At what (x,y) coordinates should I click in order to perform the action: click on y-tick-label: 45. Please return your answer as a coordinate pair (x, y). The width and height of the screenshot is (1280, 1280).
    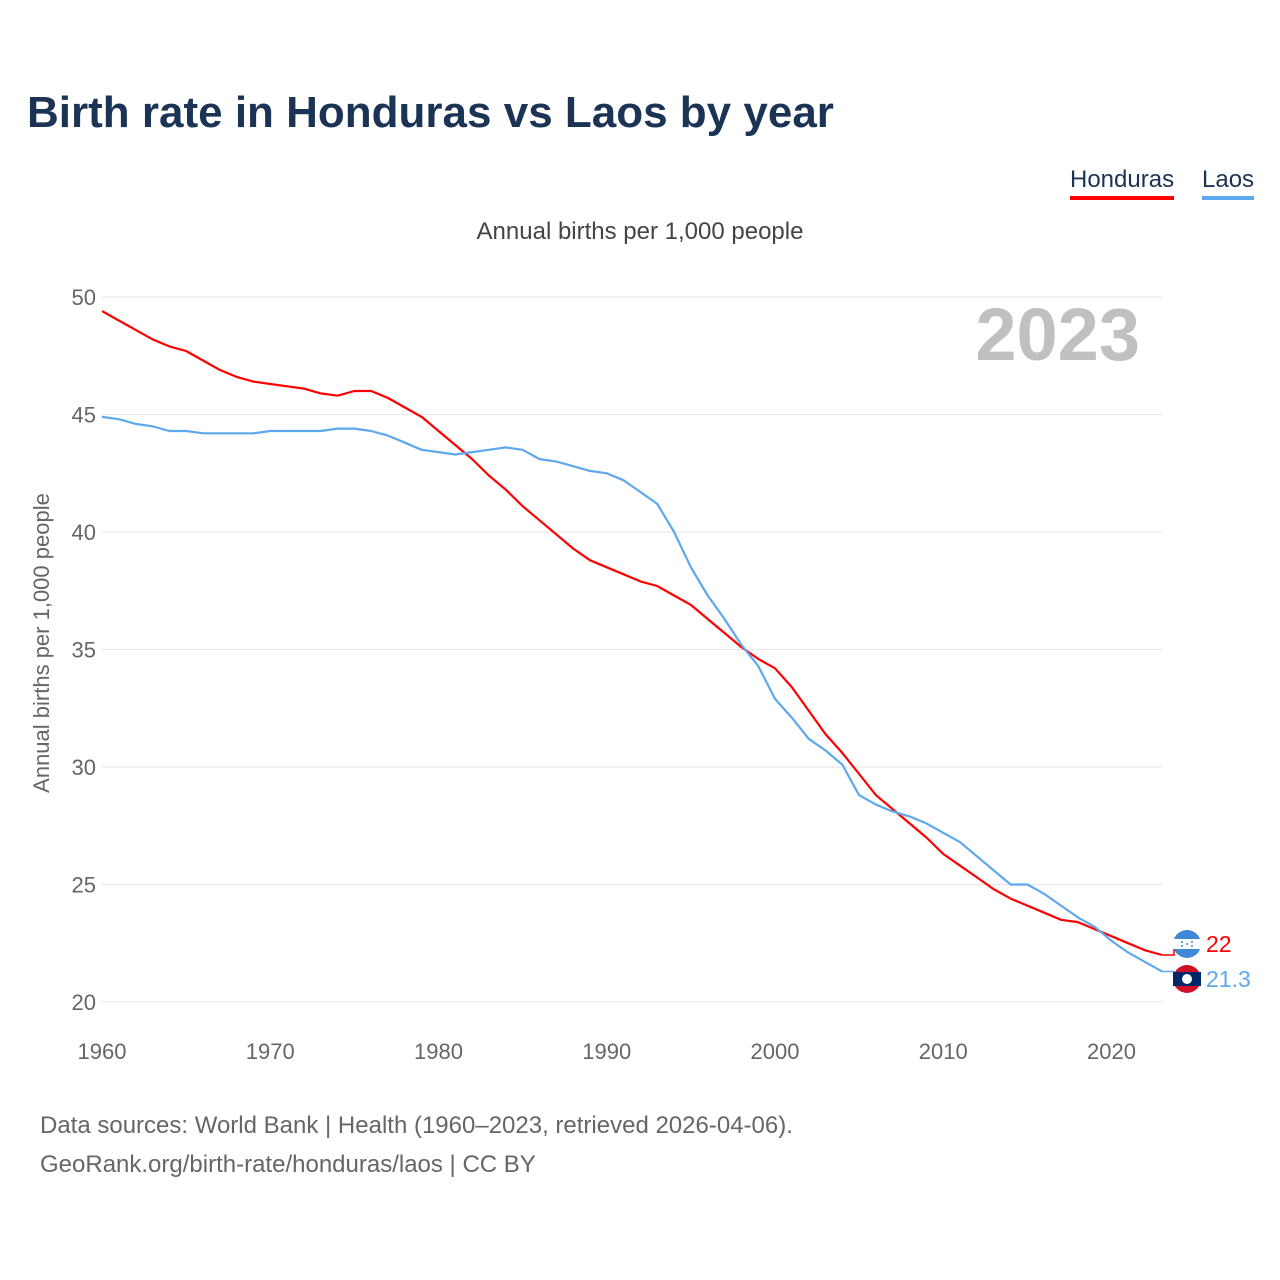
    Looking at the image, I should click on (84, 415).